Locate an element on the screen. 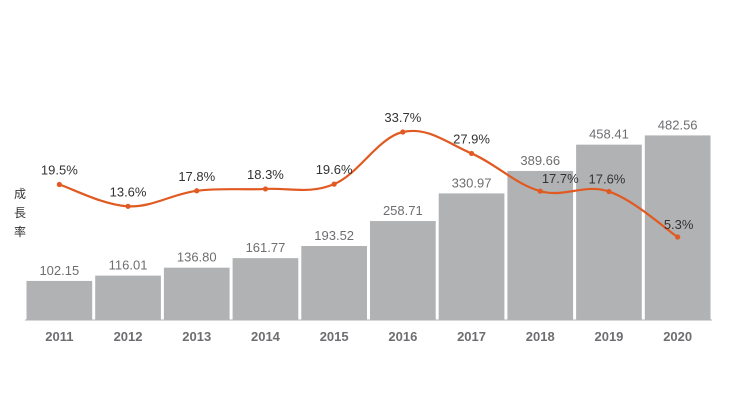 This screenshot has height=414, width=744. bar-2015 is located at coordinates (334, 282).